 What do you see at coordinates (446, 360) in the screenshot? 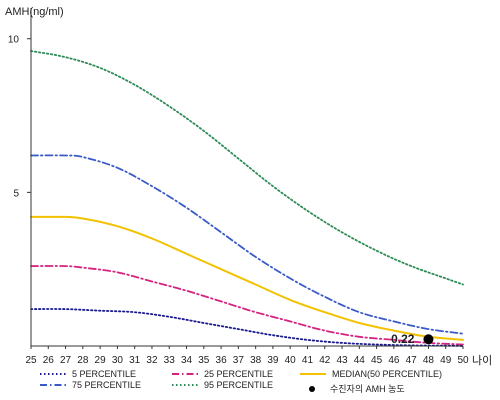
I see `x-tick-label: 49` at bounding box center [446, 360].